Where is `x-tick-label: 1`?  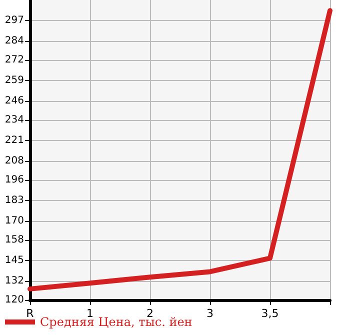
x-tick-label: 1 is located at coordinates (90, 313).